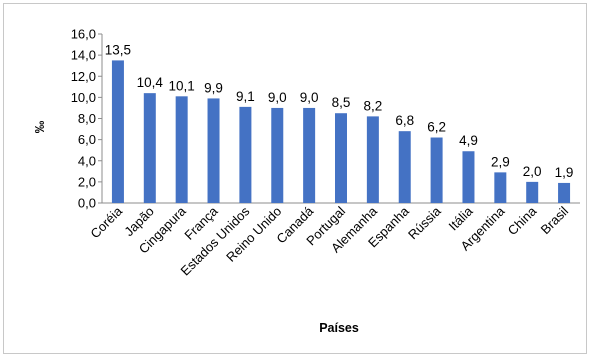 This screenshot has width=591, height=358. I want to click on data-label: 2,9, so click(500, 161).